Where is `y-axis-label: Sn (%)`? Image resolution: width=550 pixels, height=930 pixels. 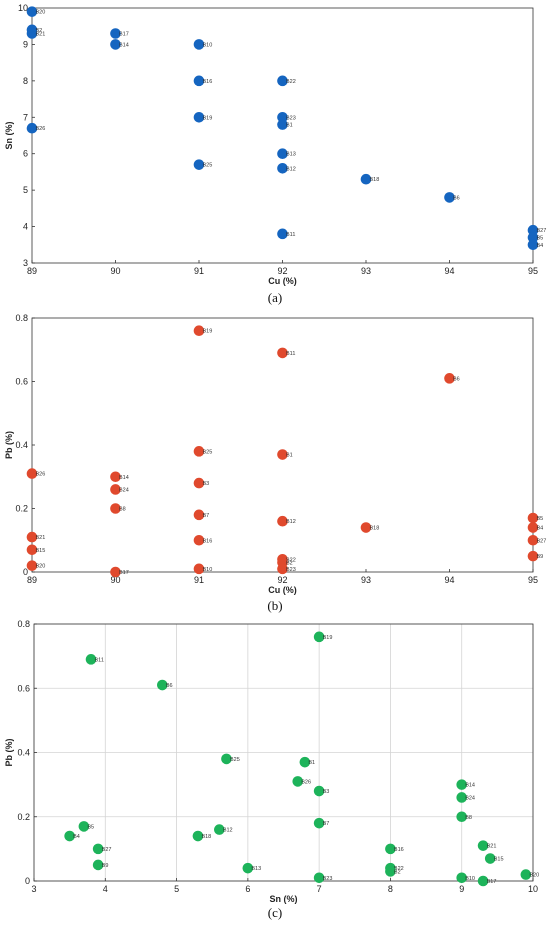 y-axis-label: Sn (%) is located at coordinates (9, 135).